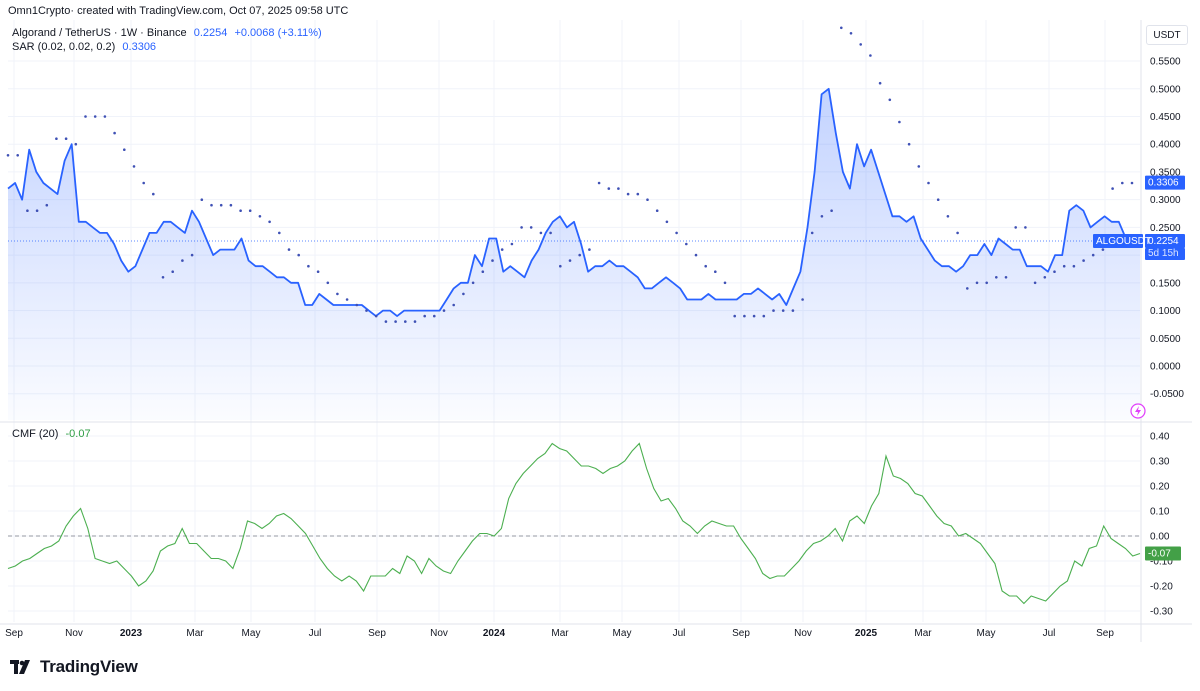 The height and width of the screenshot is (691, 1200). Describe the element at coordinates (1165, 62) in the screenshot. I see `price-tick-label: 0.5500` at that location.